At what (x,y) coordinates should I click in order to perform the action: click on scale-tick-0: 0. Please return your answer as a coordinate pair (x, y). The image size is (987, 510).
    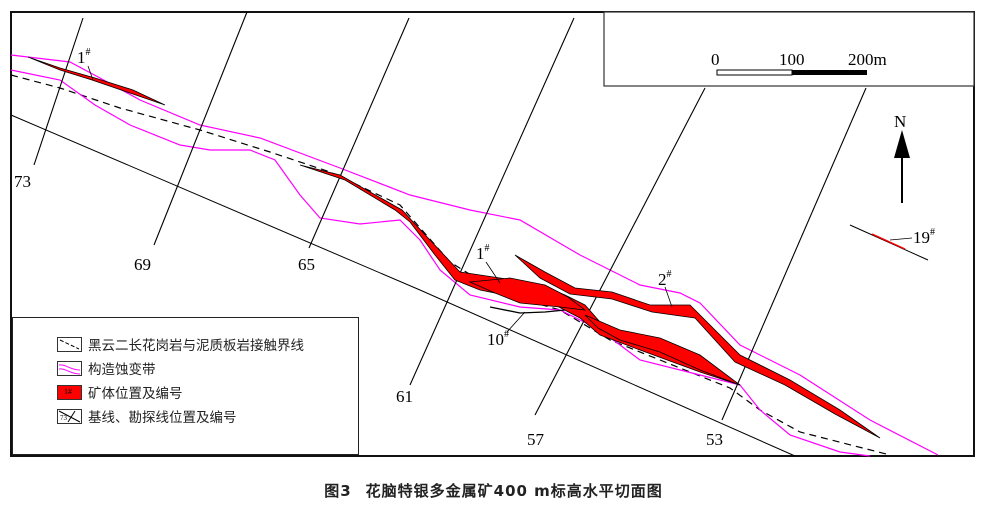
    Looking at the image, I should click on (715, 59).